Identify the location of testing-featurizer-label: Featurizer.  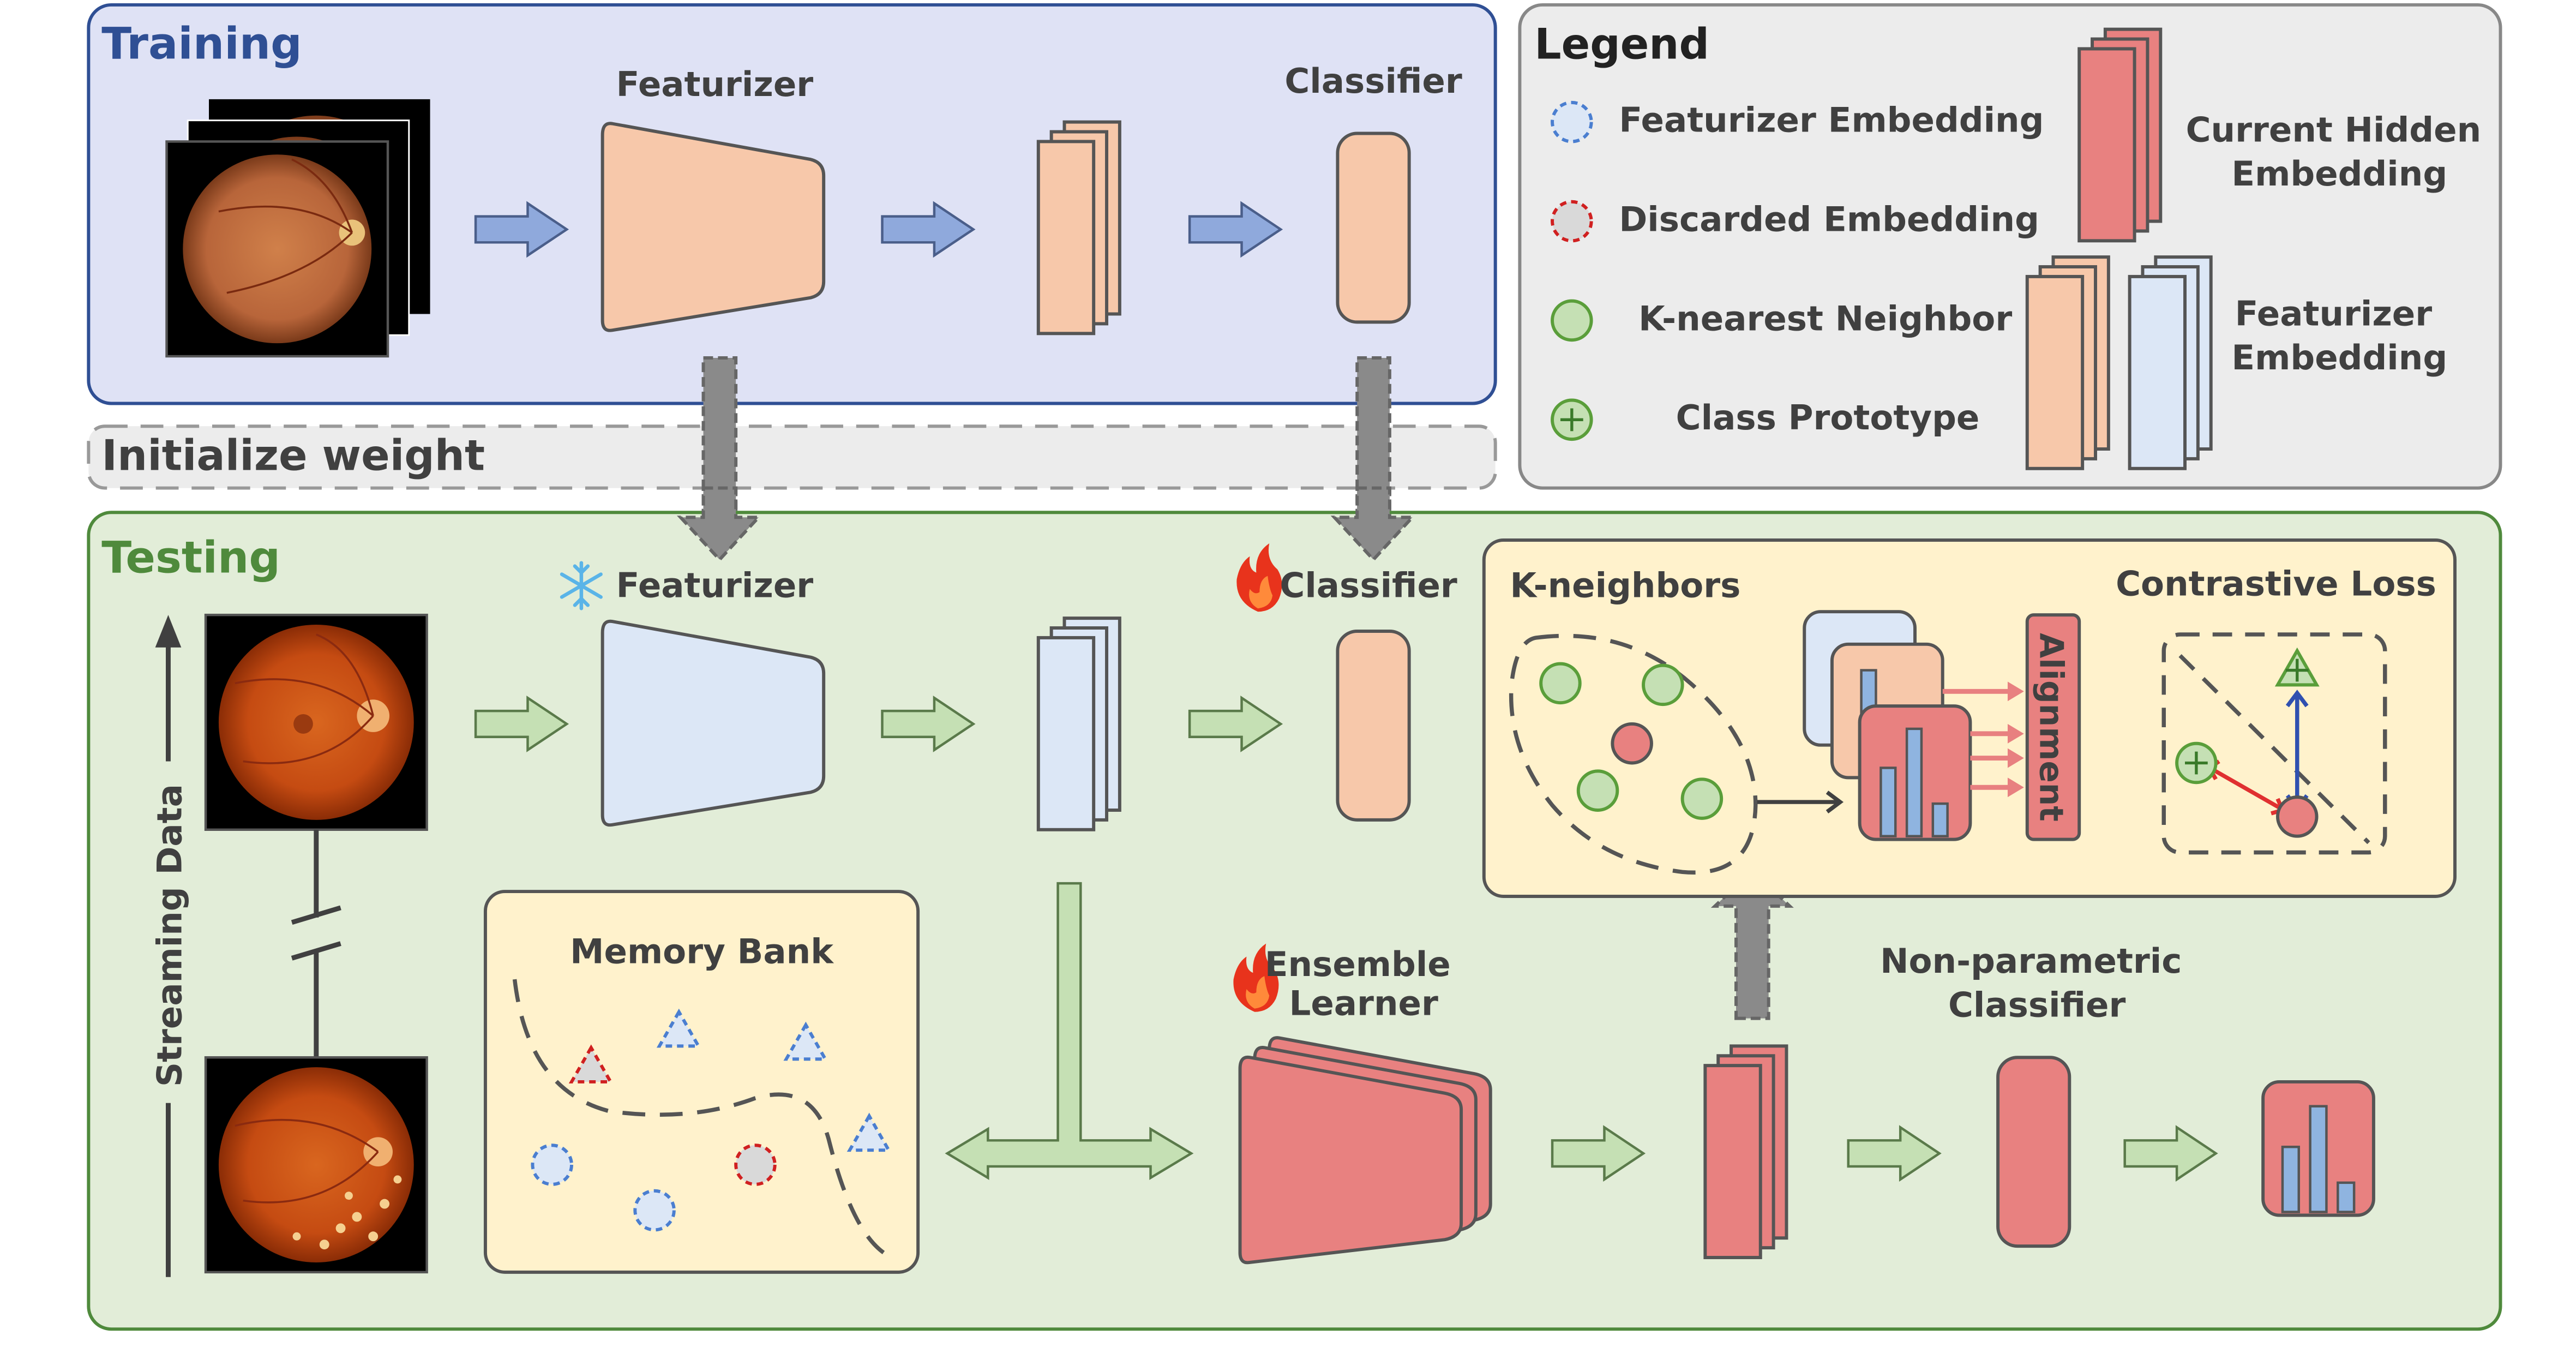
(715, 585).